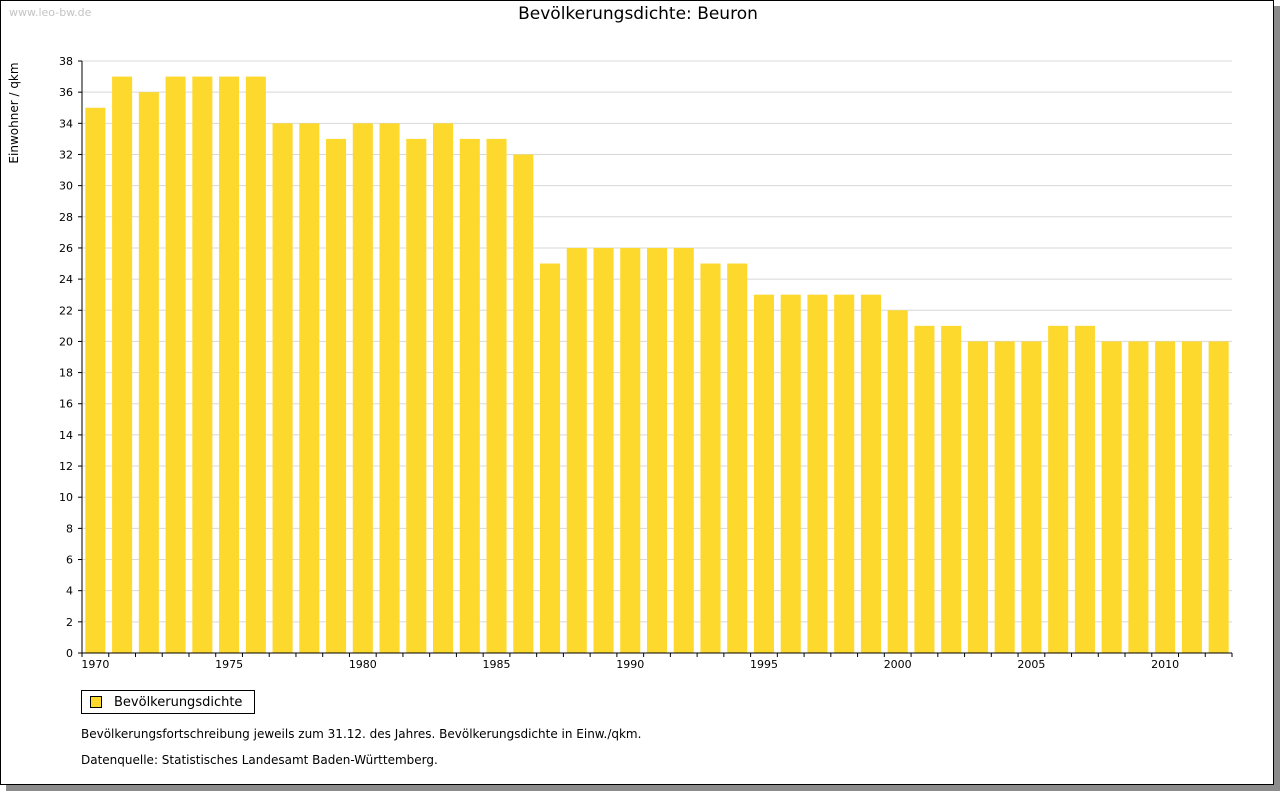  Describe the element at coordinates (66, 154) in the screenshot. I see `y-tick-label-32: 32` at that location.